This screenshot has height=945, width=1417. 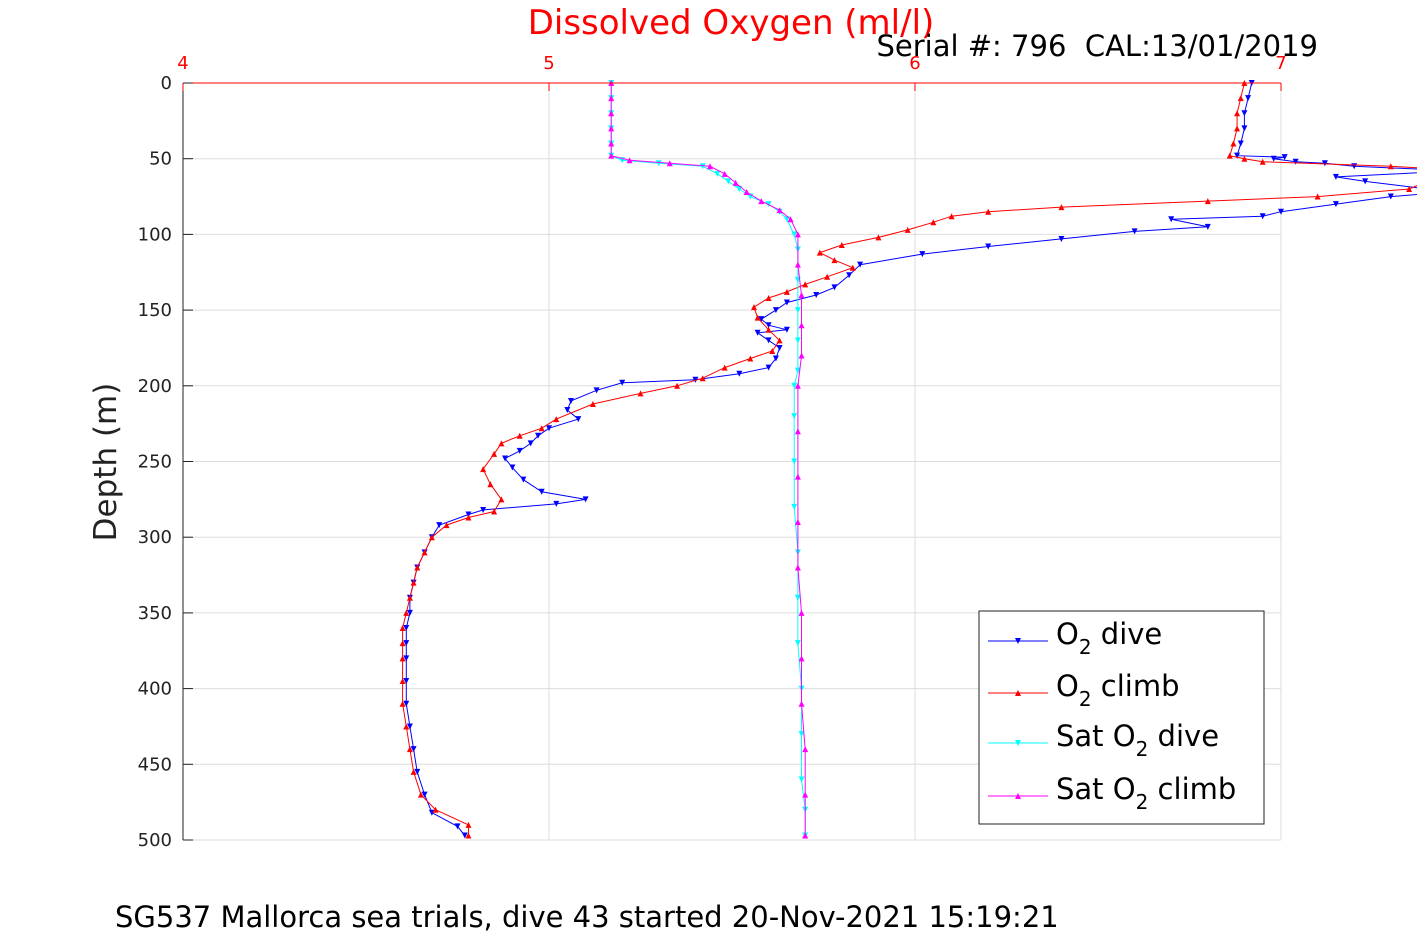 What do you see at coordinates (1085, 647) in the screenshot?
I see `legend-label-sub: 2` at bounding box center [1085, 647].